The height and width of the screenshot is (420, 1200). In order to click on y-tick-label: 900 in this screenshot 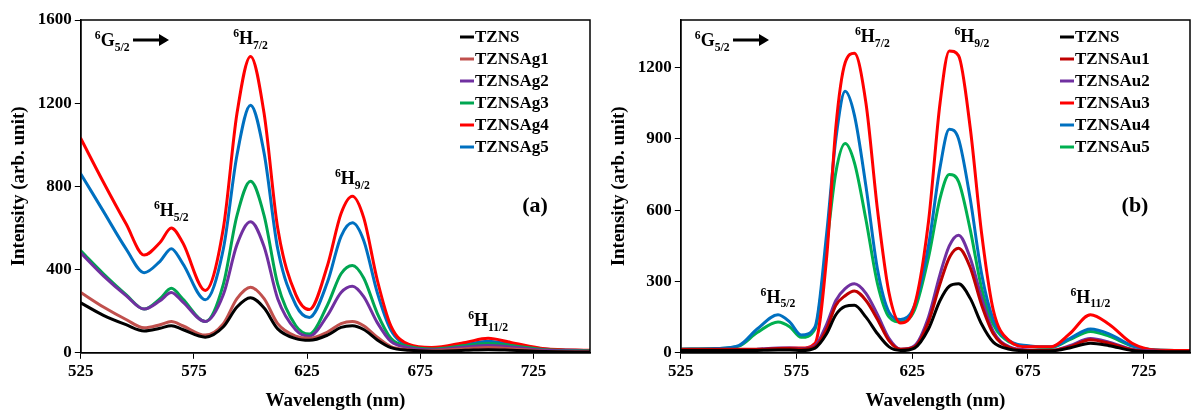, I will do `click(659, 138)`.